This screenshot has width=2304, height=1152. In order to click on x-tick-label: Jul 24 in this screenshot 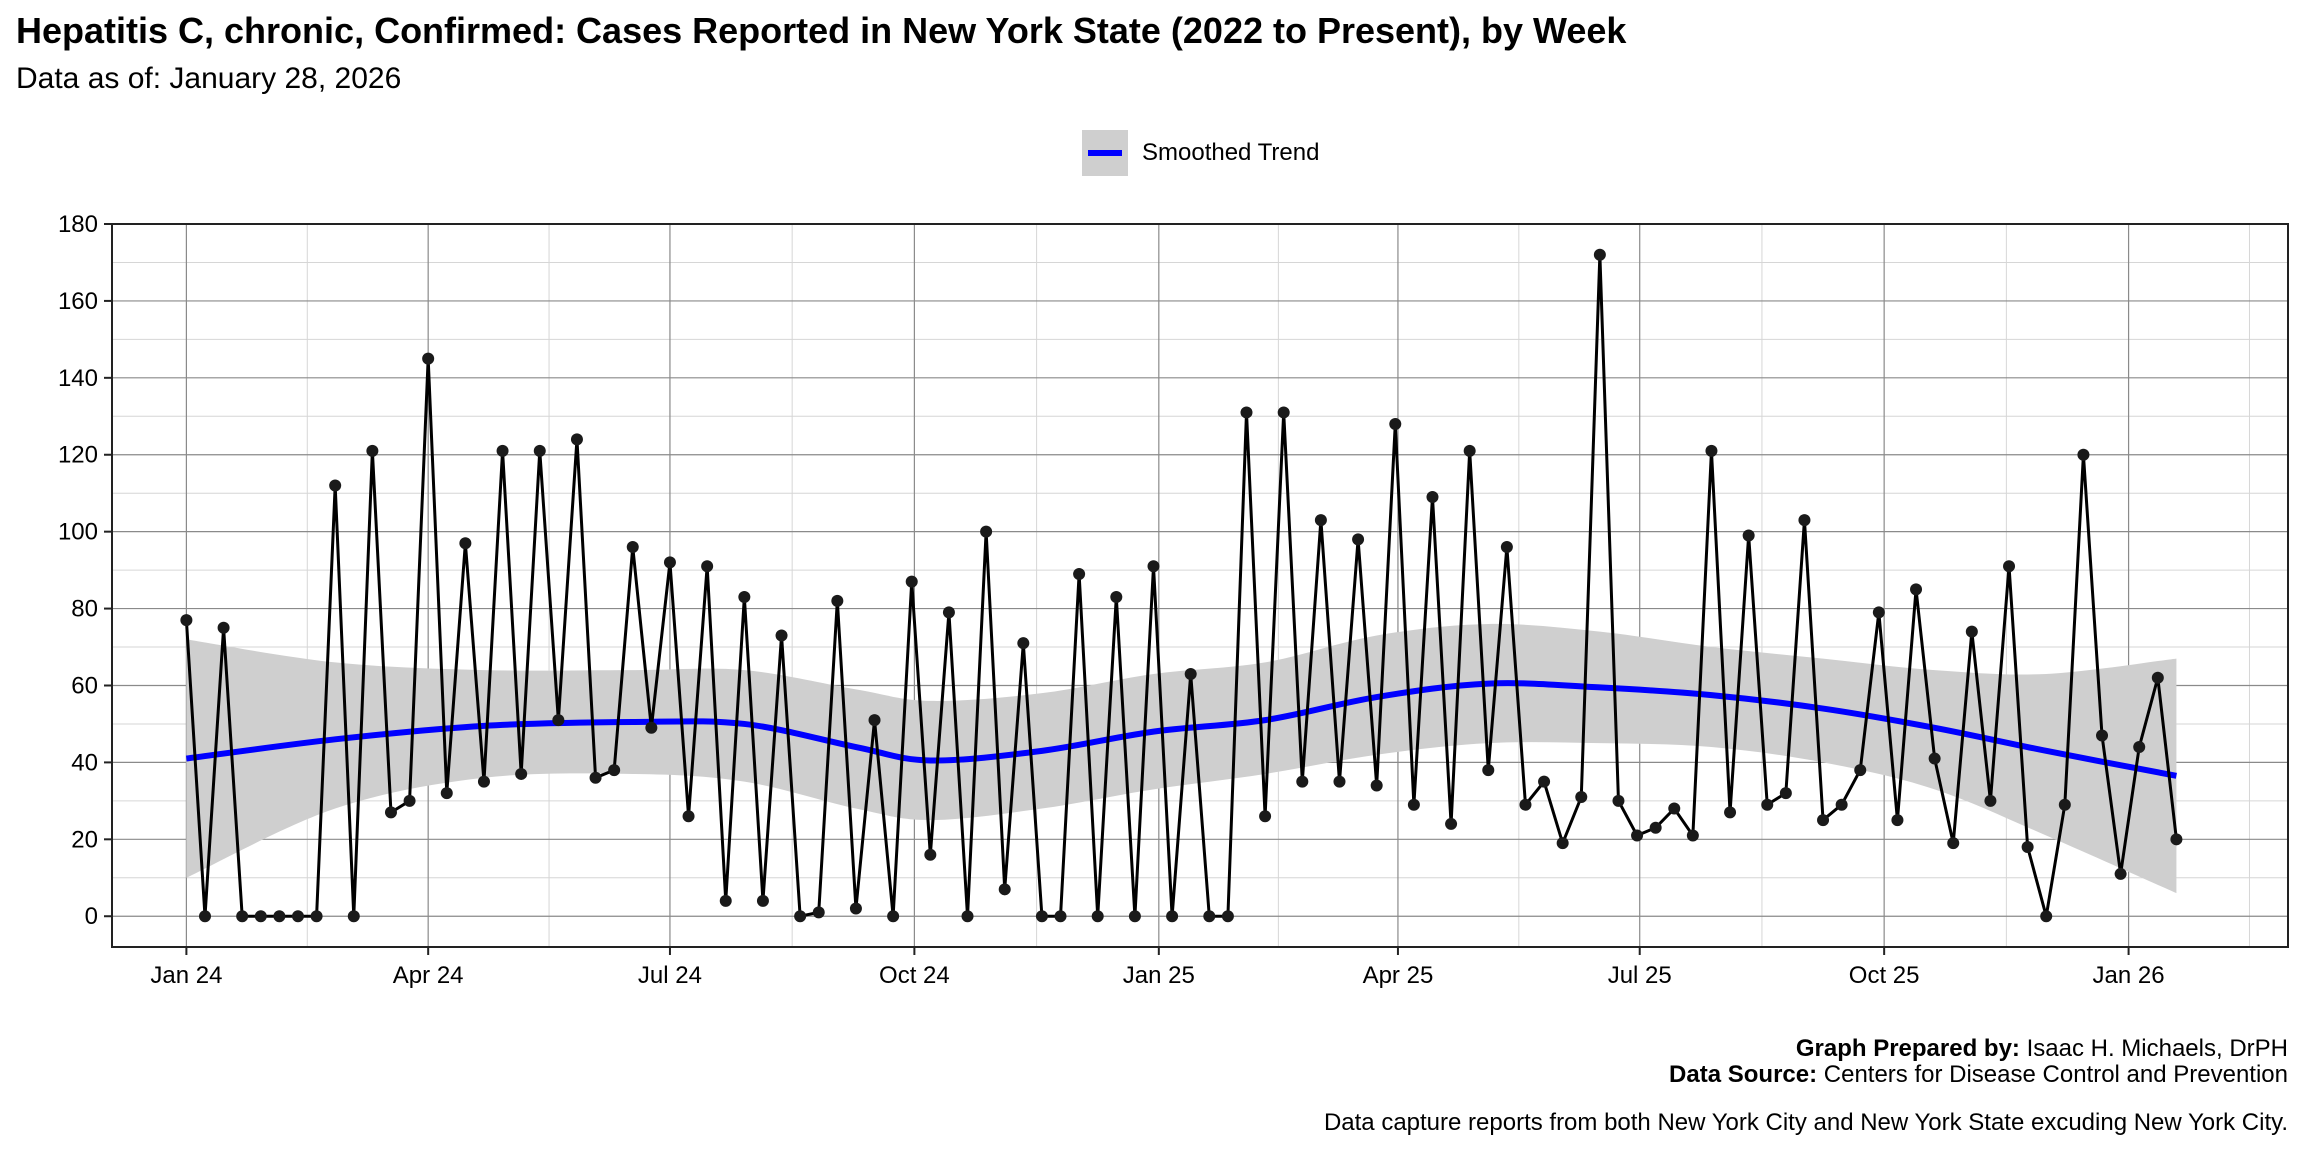, I will do `click(670, 975)`.